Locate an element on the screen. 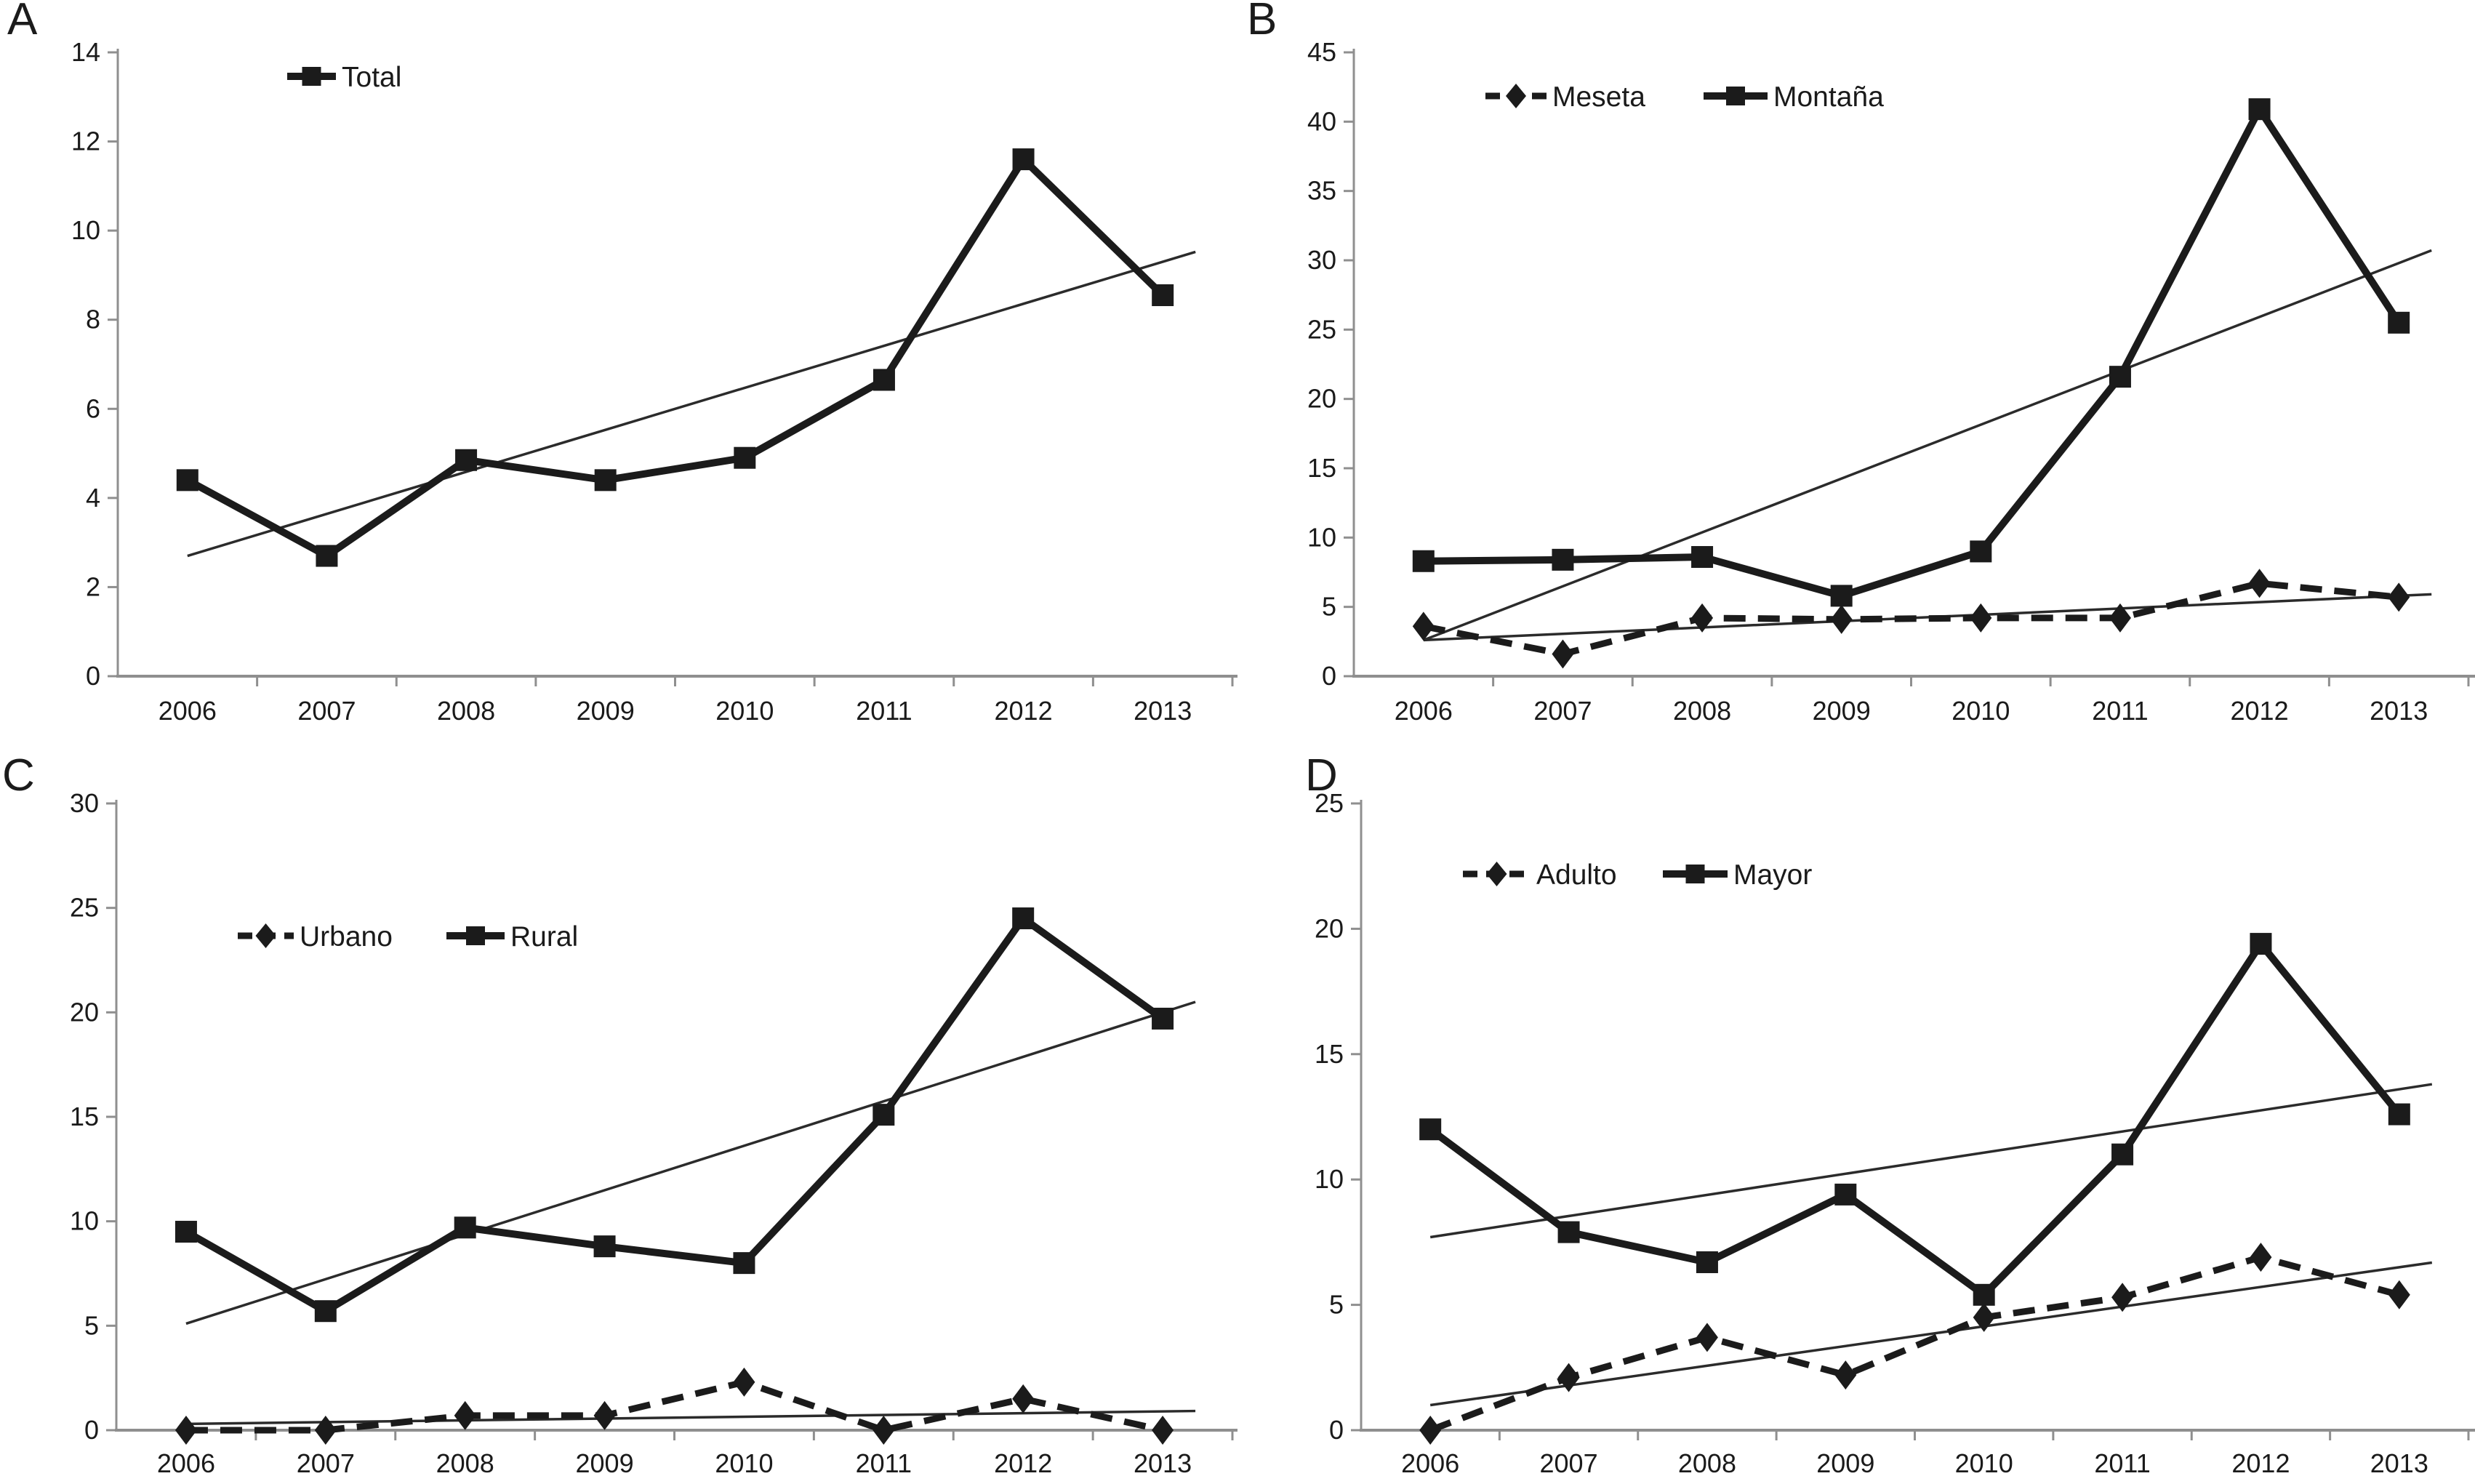  series-line-montana is located at coordinates (1912, 351).